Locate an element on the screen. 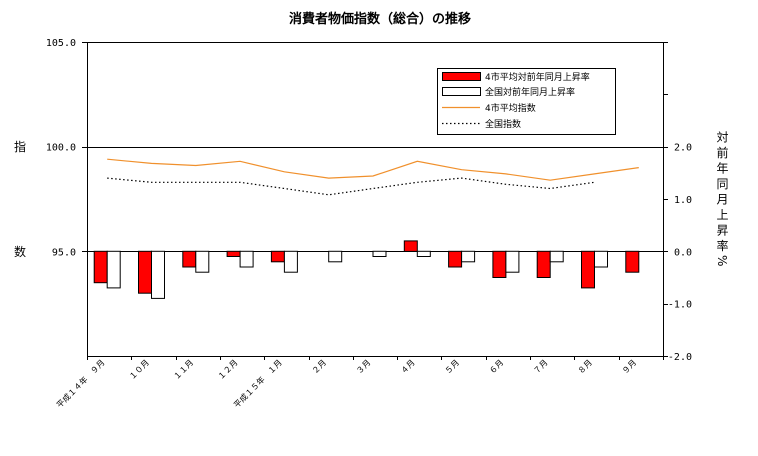  chart-title: 消費者物価指数（総合）の推移 is located at coordinates (380, 19).